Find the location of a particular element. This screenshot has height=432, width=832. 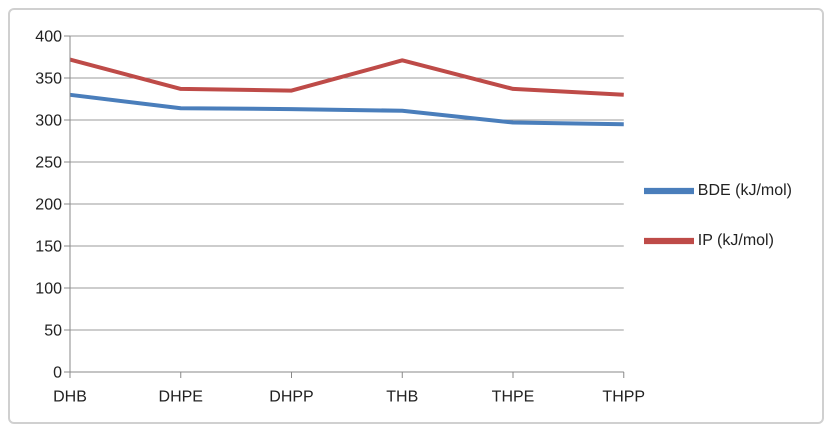

x-tick-label: DHPE is located at coordinates (180, 397).